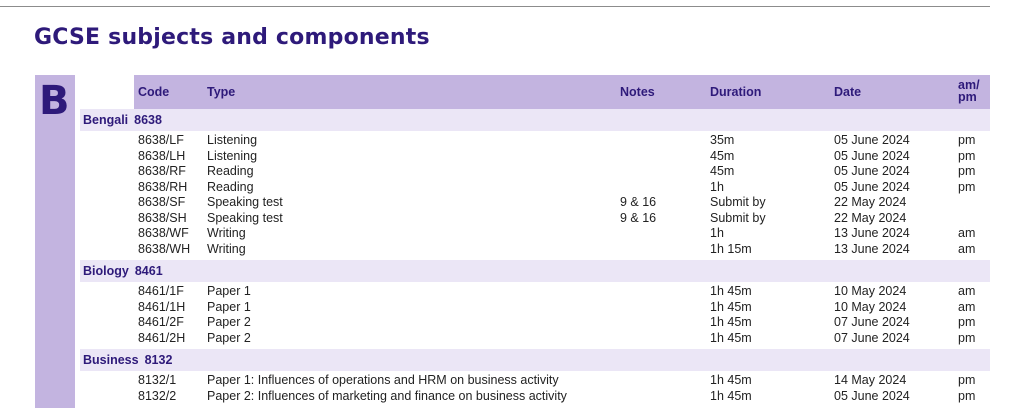 Image resolution: width=1024 pixels, height=408 pixels. Describe the element at coordinates (162, 217) in the screenshot. I see `cell-code: 8638/SH` at that location.